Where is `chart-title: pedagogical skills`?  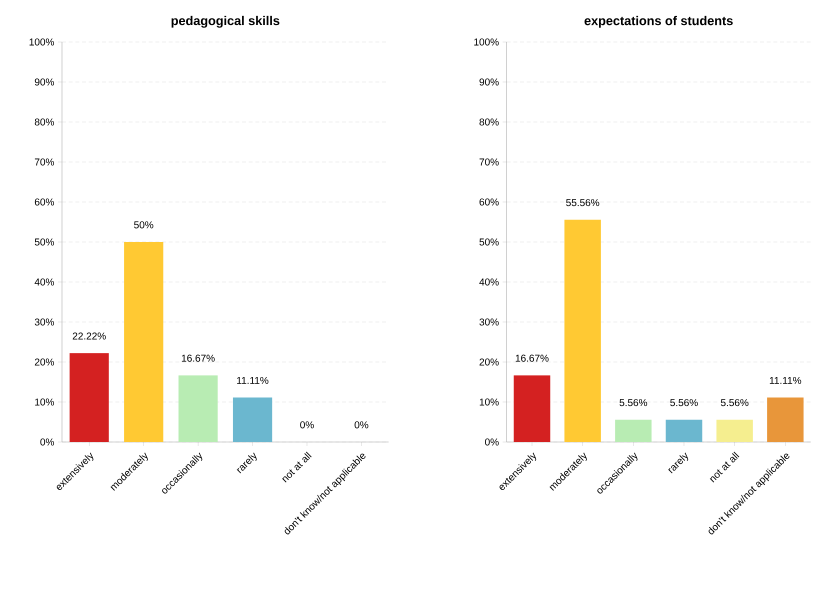 chart-title: pedagogical skills is located at coordinates (226, 22).